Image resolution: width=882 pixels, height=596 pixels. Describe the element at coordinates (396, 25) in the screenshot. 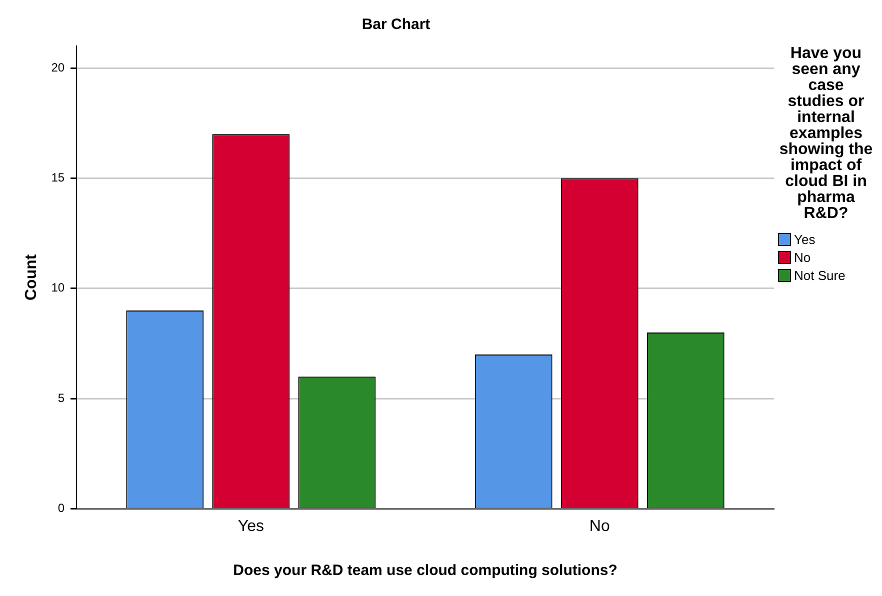

I see `chart-title: Bar Chart` at that location.